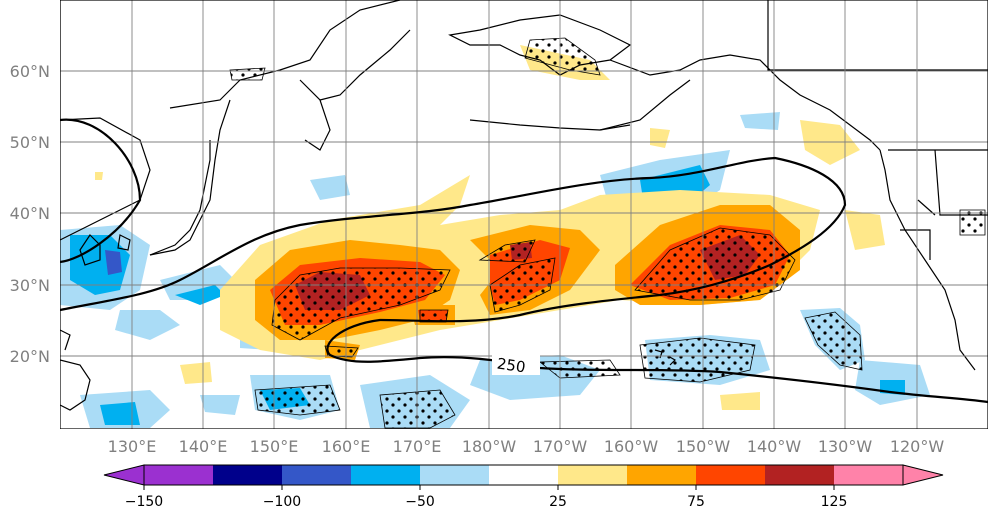 This screenshot has height=511, width=988. Describe the element at coordinates (144, 502) in the screenshot. I see `colorbar-label-minus150: −150` at that location.